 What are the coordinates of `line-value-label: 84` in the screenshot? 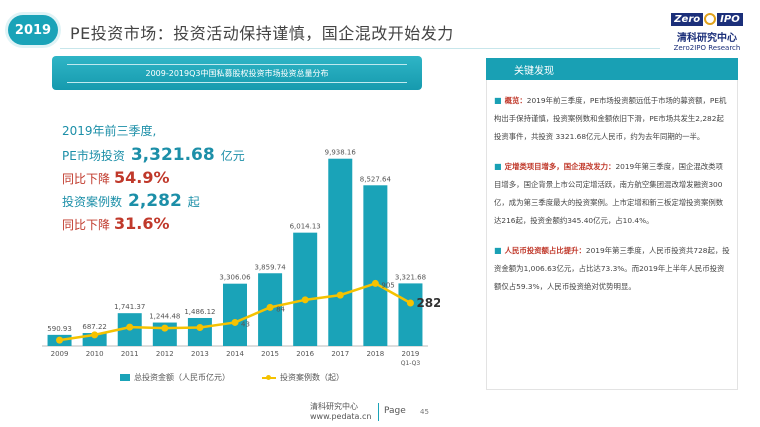 It's located at (280, 309).